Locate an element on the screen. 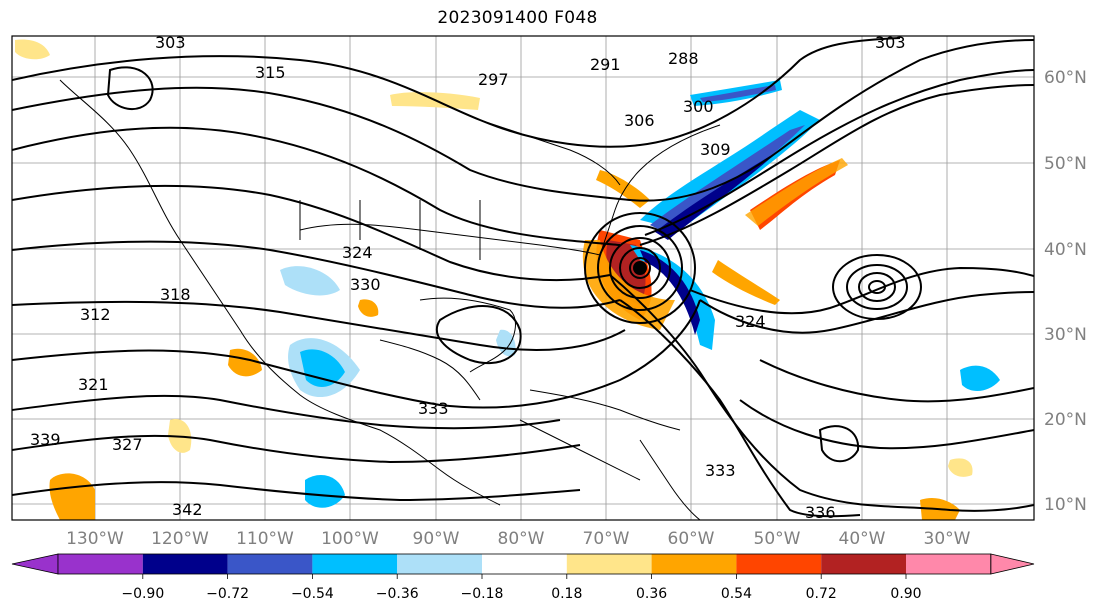 Image resolution: width=1105 pixels, height=615 pixels. colorbar-tick-label: −0.72 is located at coordinates (227, 594).